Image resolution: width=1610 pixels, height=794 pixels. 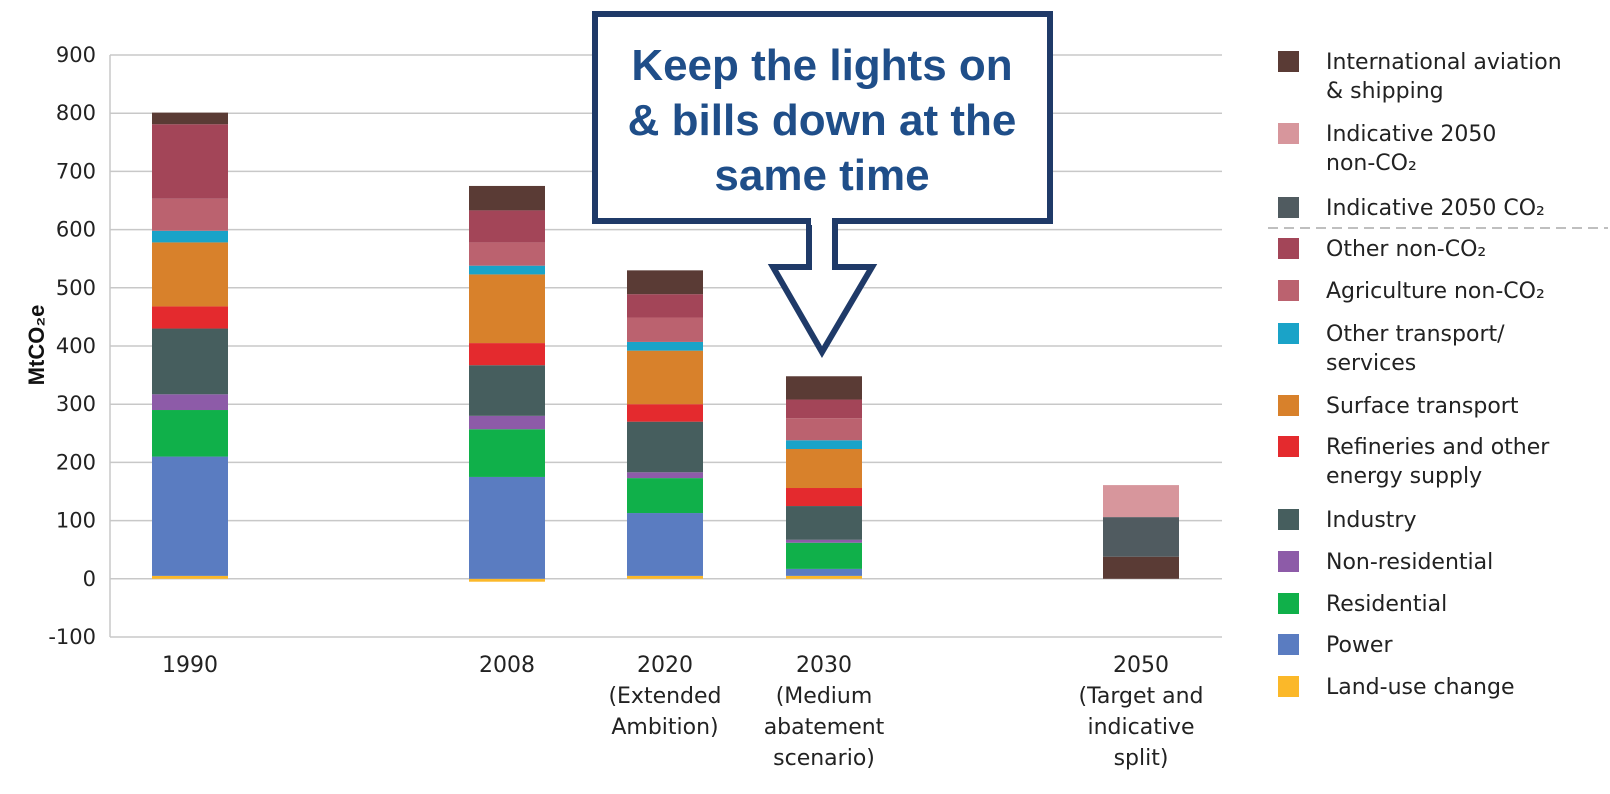 I want to click on x-tick-label: 2050, so click(x=1141, y=665).